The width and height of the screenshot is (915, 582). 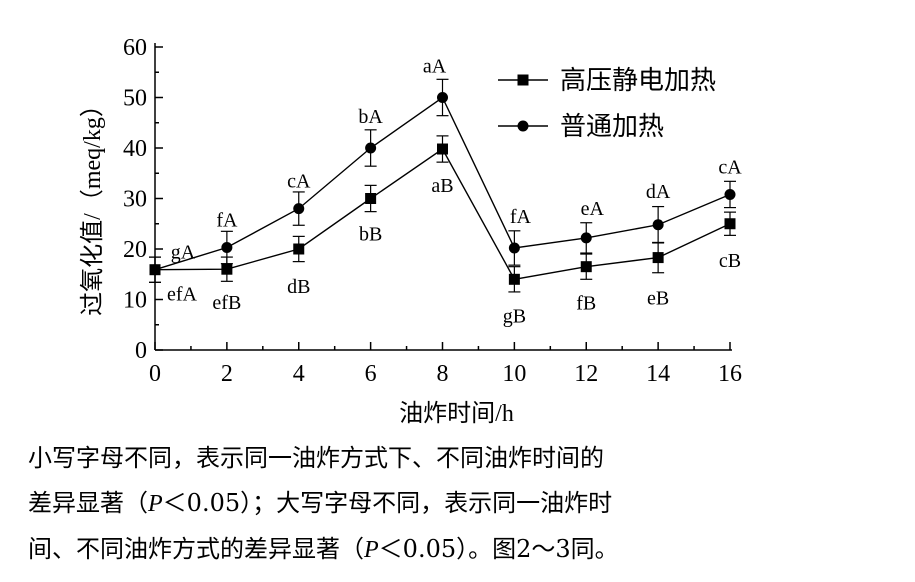 What do you see at coordinates (135, 149) in the screenshot?
I see `y-tick-label: 40` at bounding box center [135, 149].